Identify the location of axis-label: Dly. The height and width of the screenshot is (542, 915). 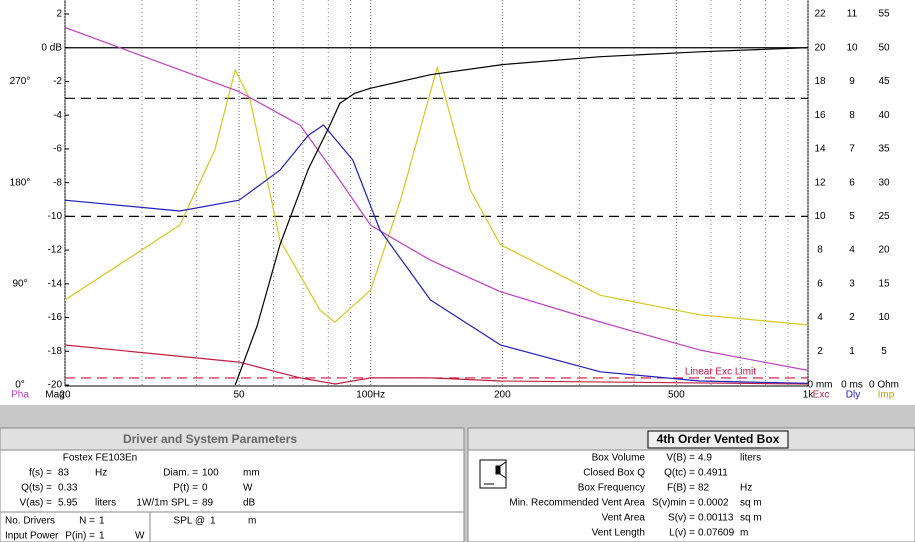
(853, 395).